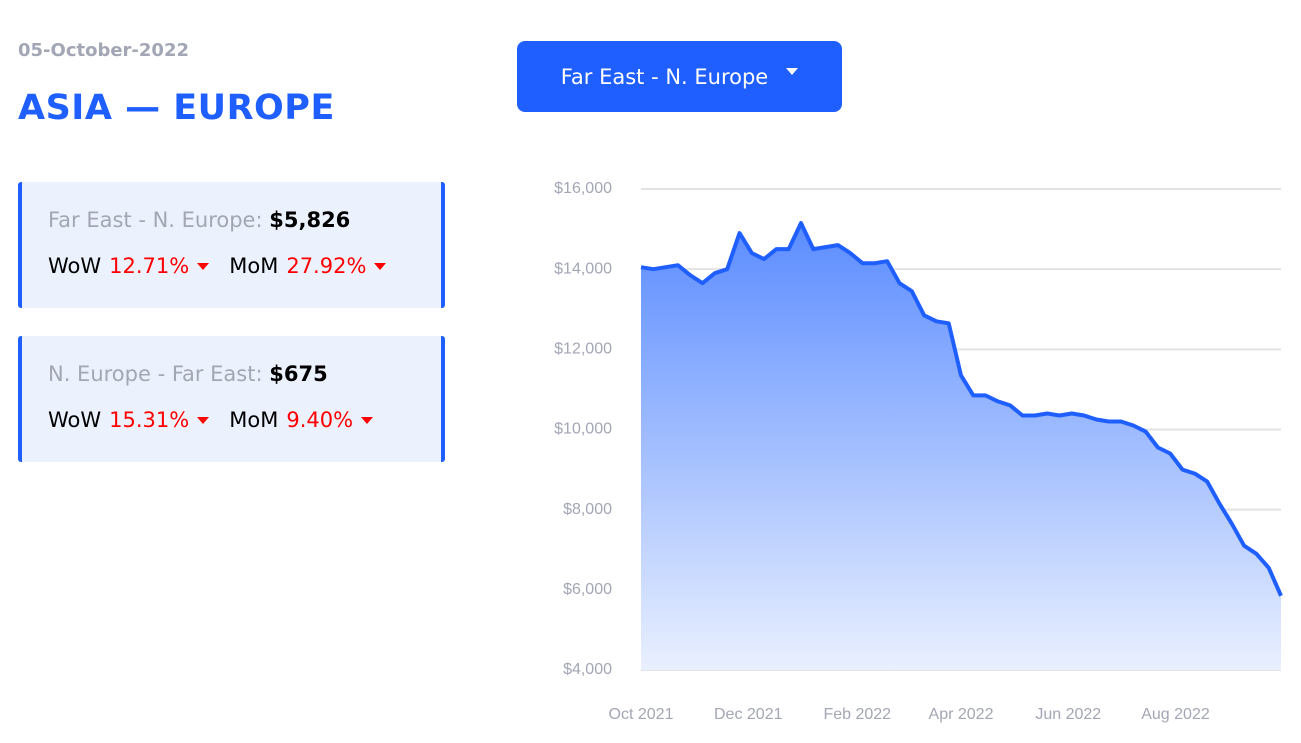 The image size is (1301, 743). I want to click on metric-change: 12.71%, so click(149, 266).